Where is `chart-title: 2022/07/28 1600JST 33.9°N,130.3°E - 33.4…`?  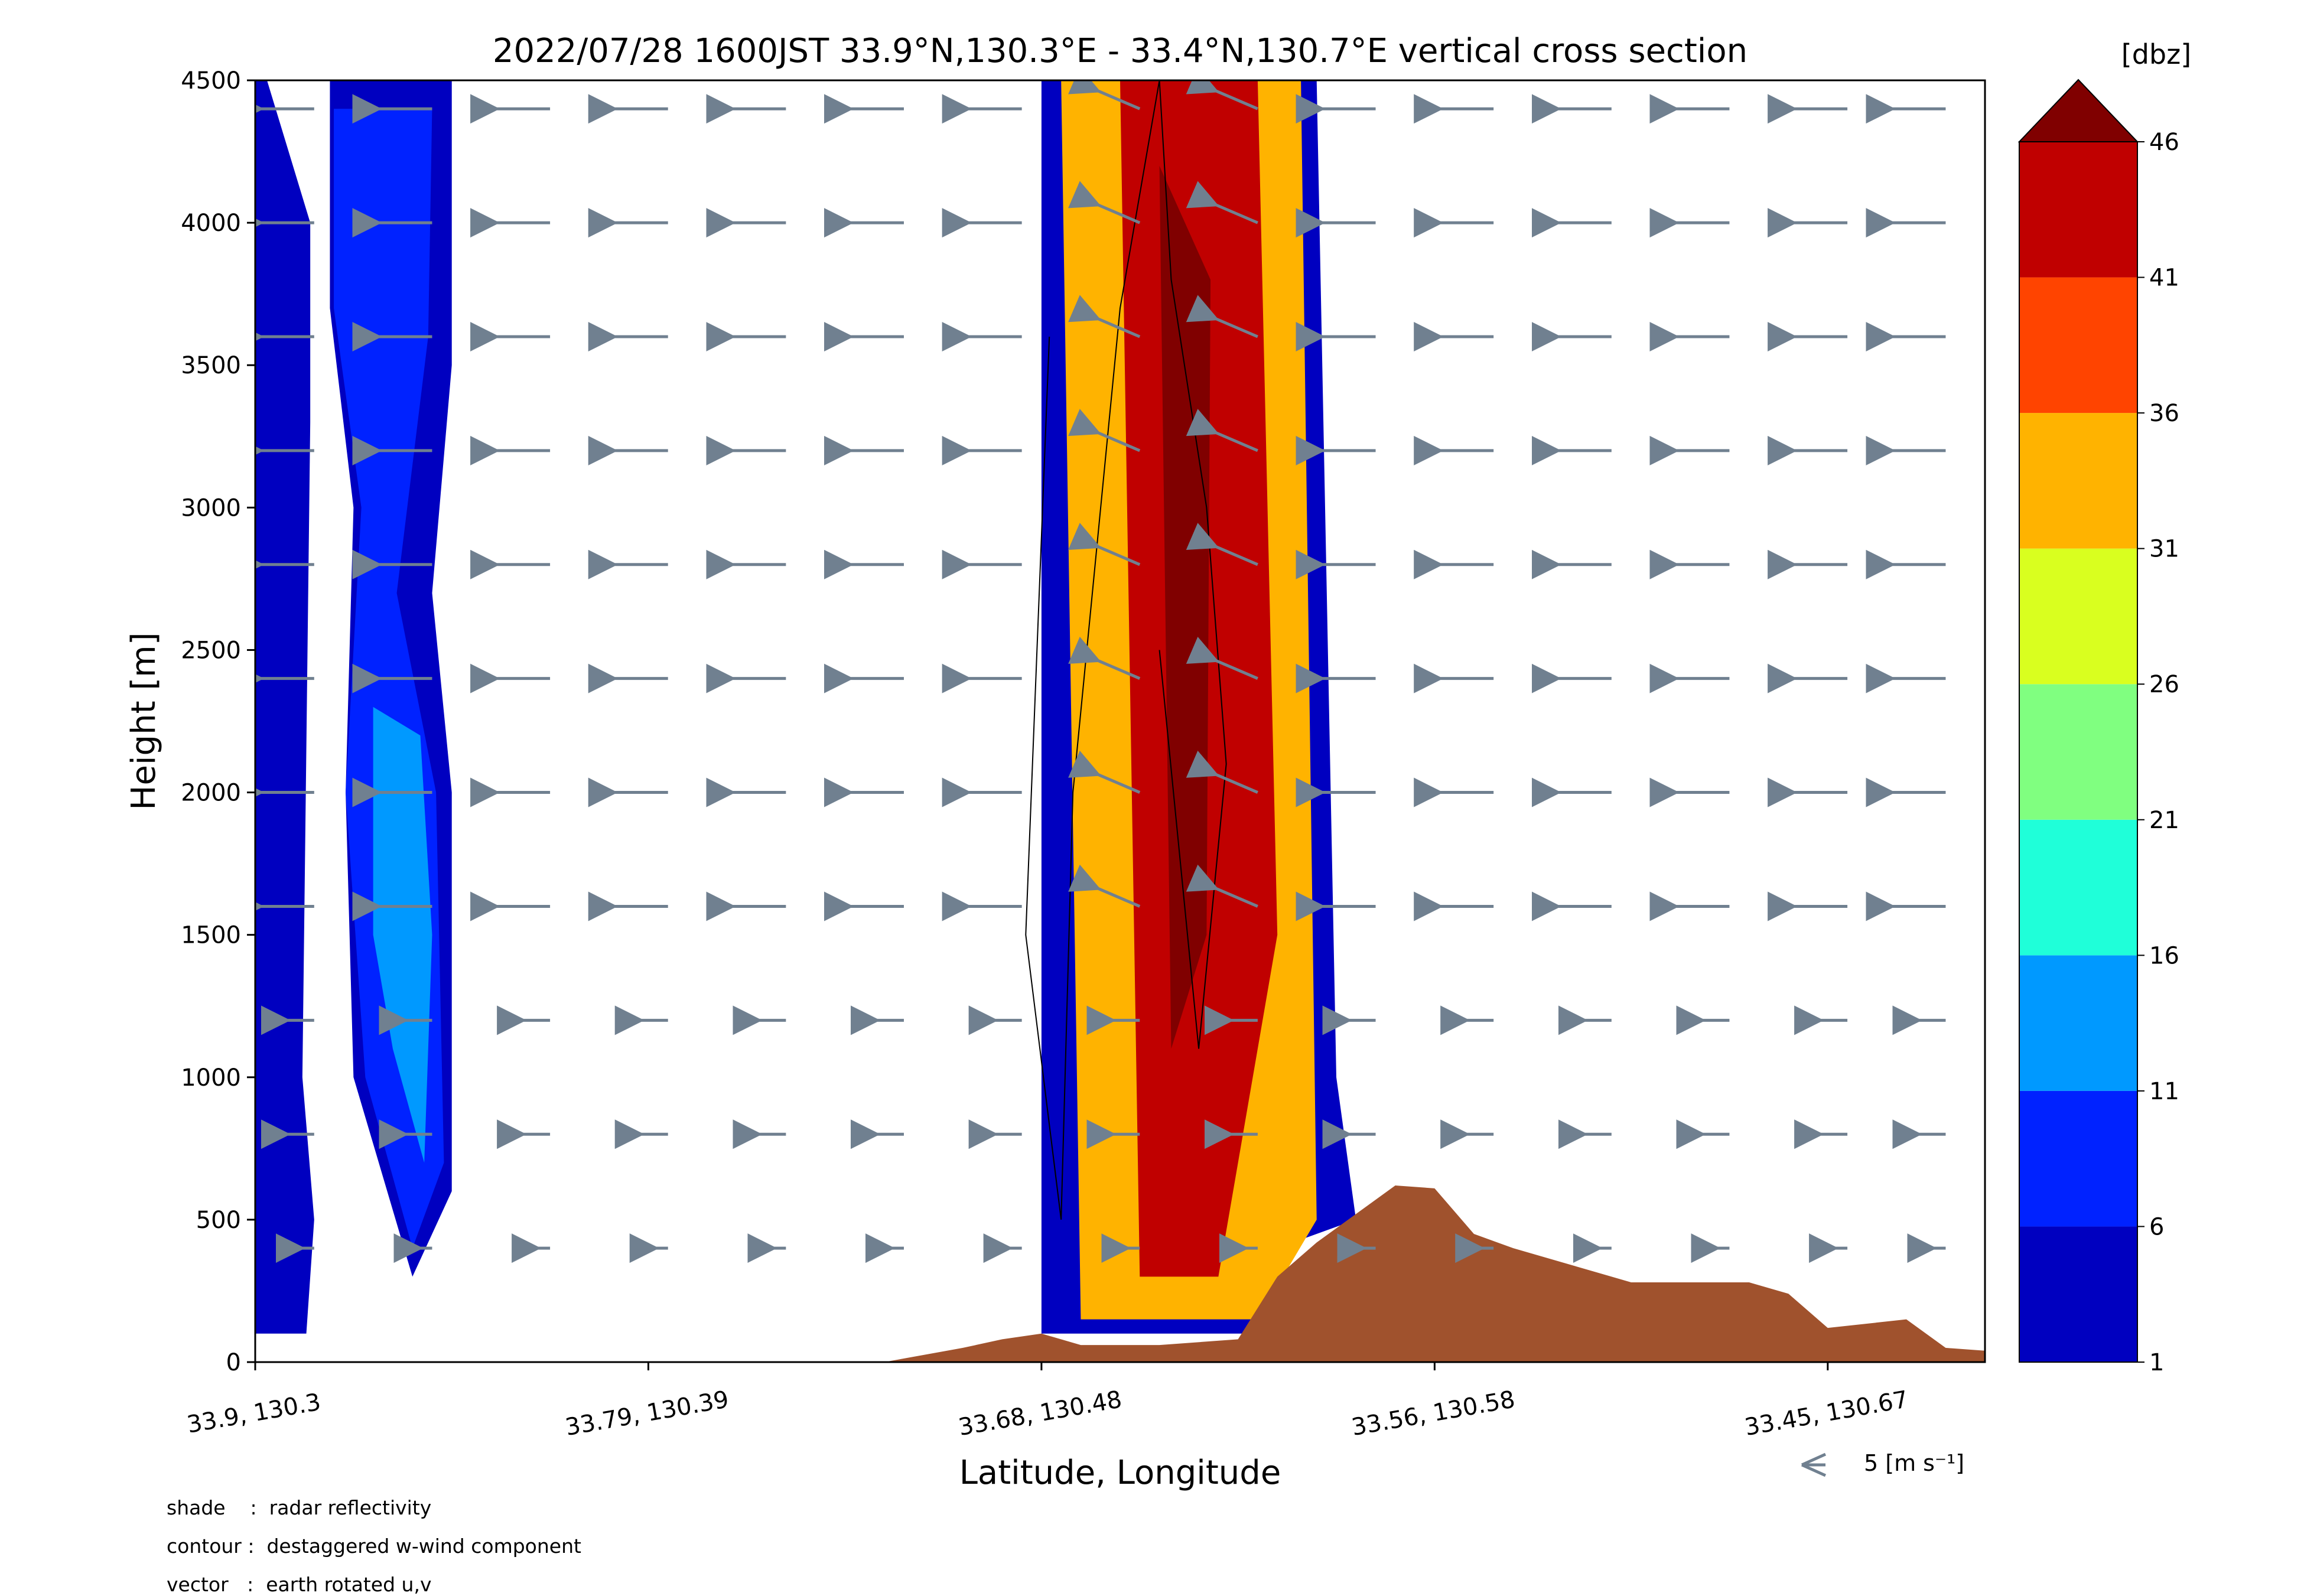 chart-title: 2022/07/28 1600JST 33.9°N,130.3°E - 33.4… is located at coordinates (1120, 51).